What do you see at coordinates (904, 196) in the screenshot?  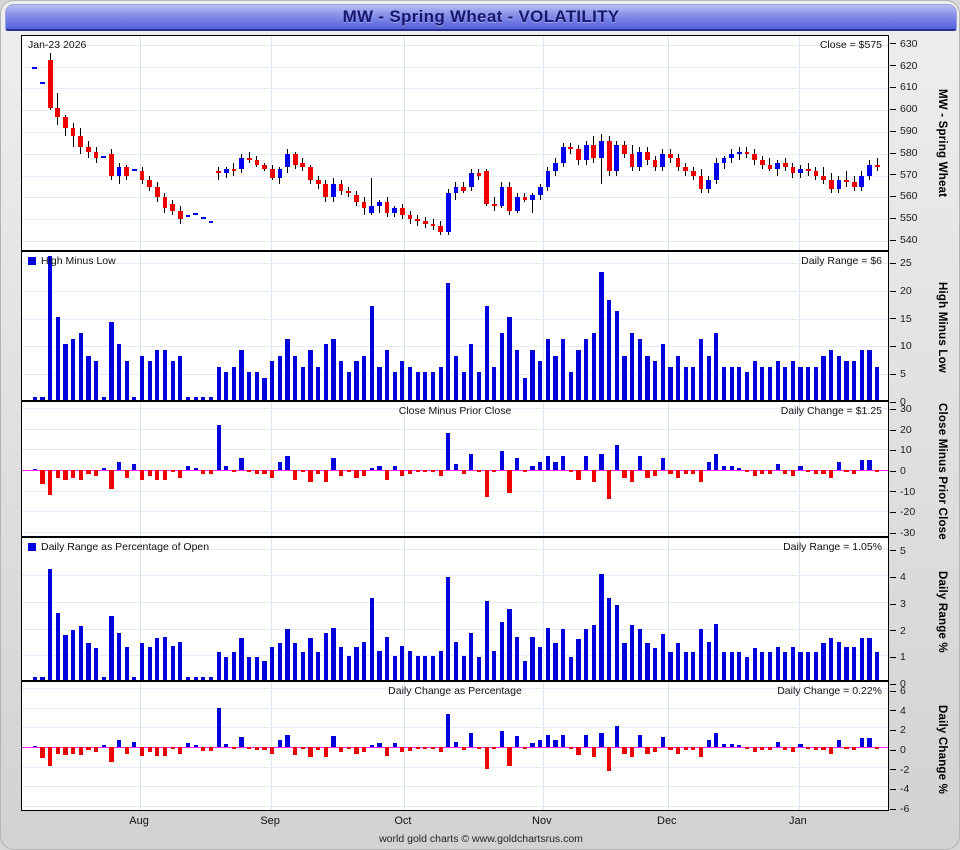 I see `axis-tick-label: 560` at bounding box center [904, 196].